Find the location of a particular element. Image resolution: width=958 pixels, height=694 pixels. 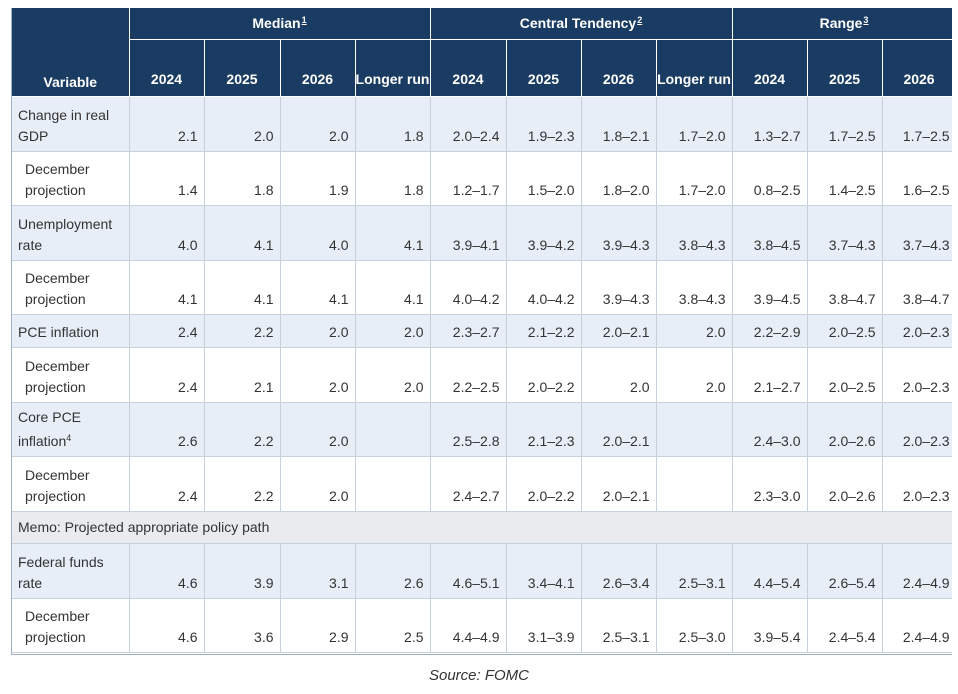

longer-run-header: Longer run is located at coordinates (694, 68).